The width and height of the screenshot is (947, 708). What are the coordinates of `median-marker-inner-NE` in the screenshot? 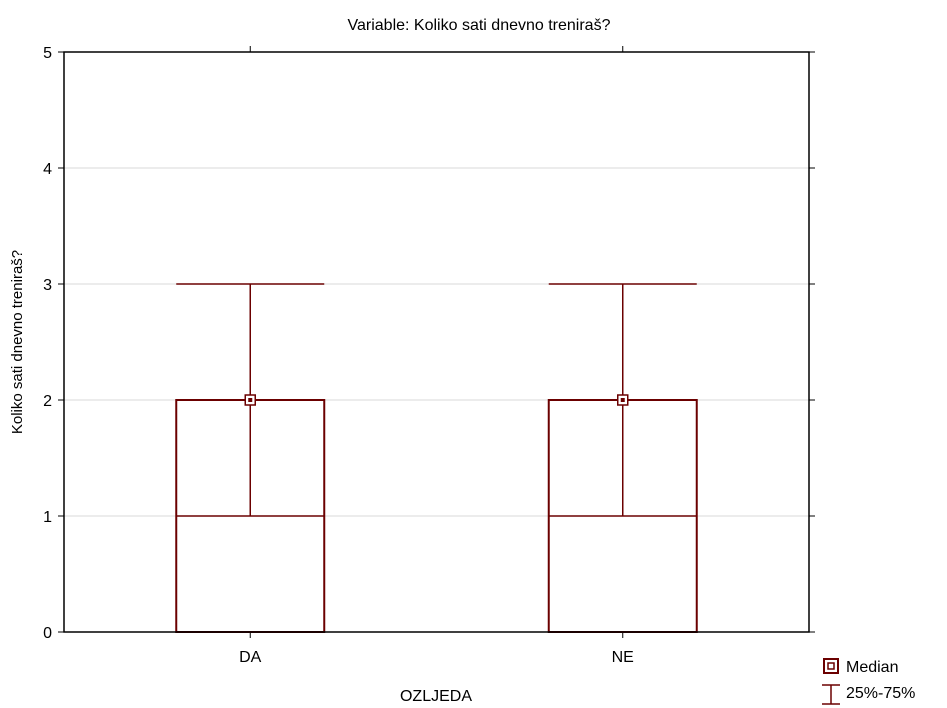 It's located at (622, 400).